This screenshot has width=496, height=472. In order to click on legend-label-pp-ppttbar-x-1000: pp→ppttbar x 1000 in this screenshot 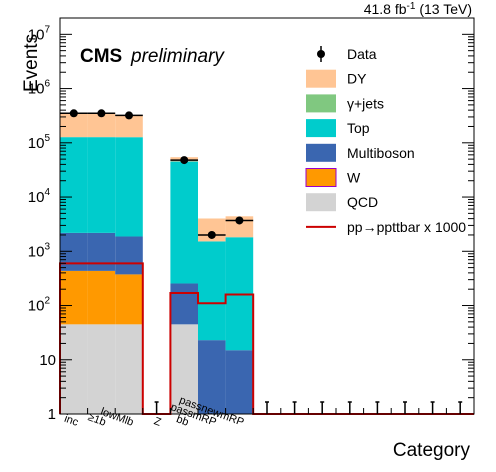, I will do `click(406, 227)`.